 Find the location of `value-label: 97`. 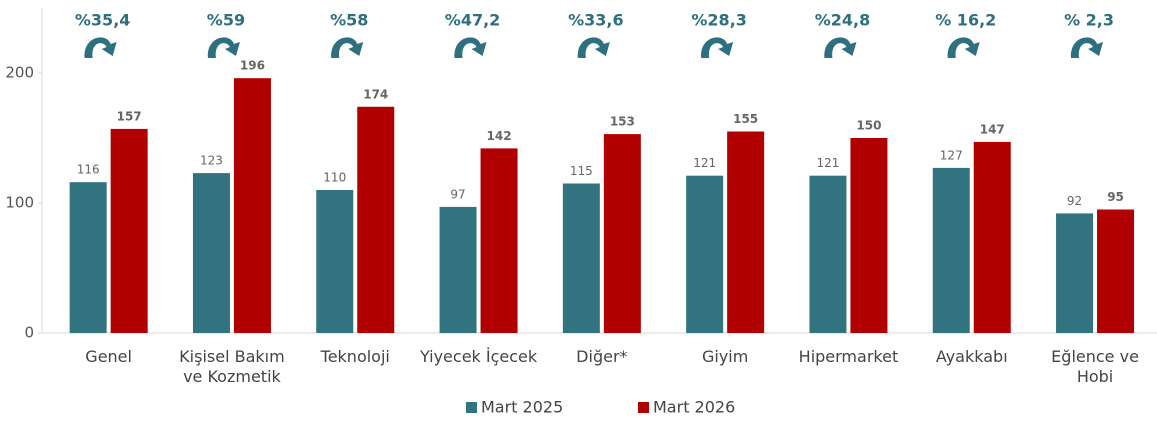

value-label: 97 is located at coordinates (457, 194).